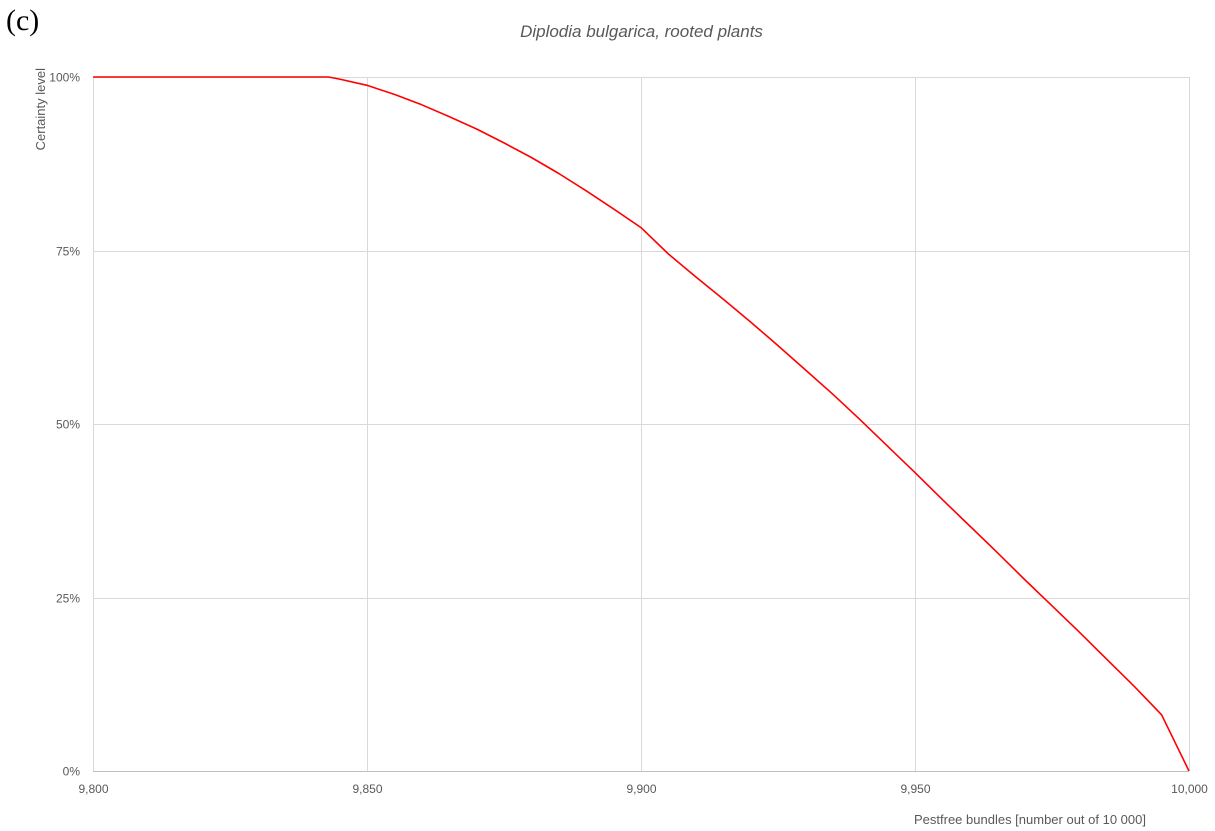 The width and height of the screenshot is (1215, 831). I want to click on y-tick-label: 50%, so click(68, 425).